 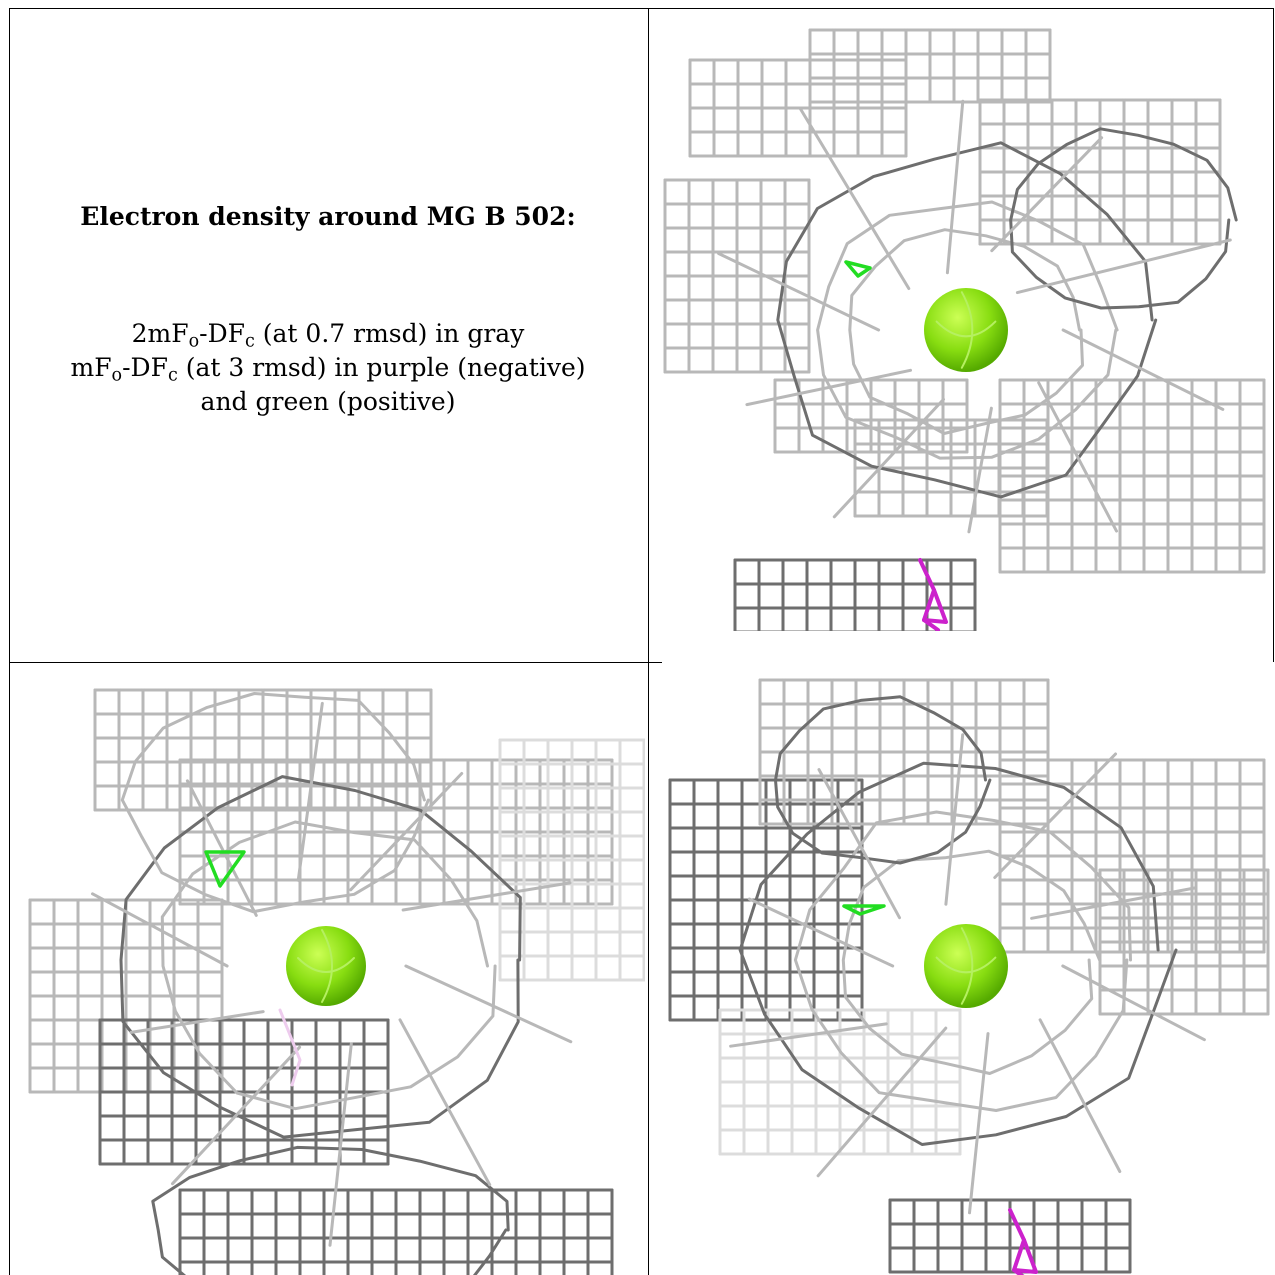 What do you see at coordinates (335, 662) in the screenshot?
I see `border-mid-left` at bounding box center [335, 662].